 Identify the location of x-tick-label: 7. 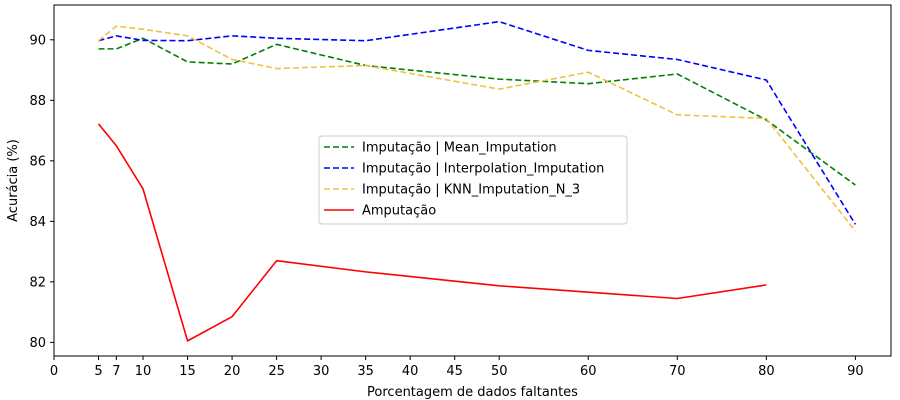
(116, 371).